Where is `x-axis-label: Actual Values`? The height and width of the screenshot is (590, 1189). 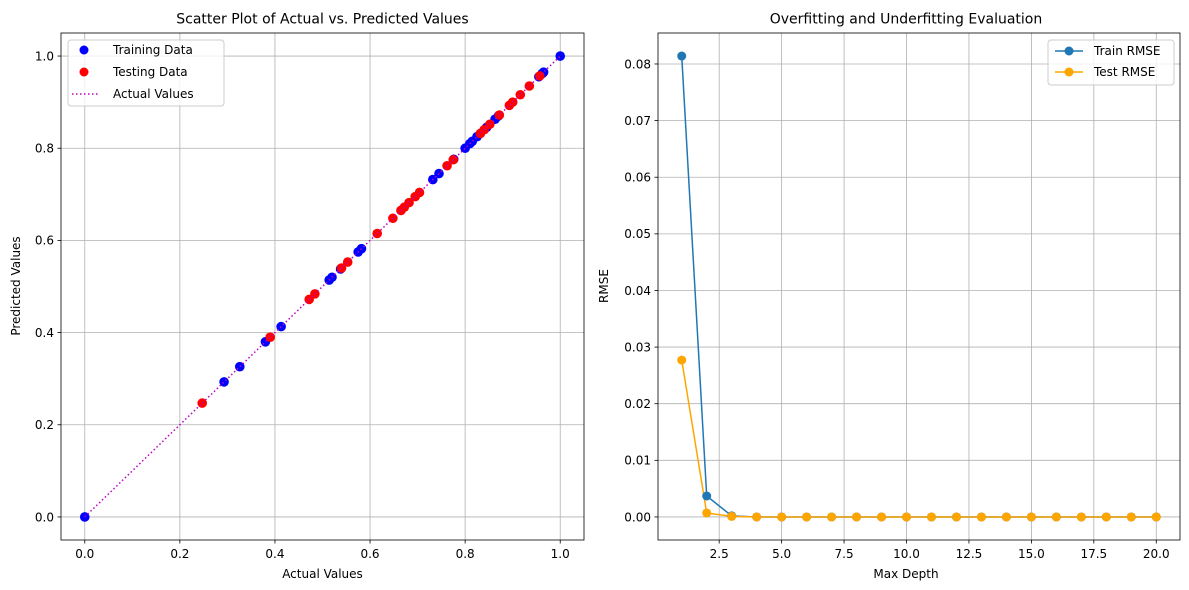
x-axis-label: Actual Values is located at coordinates (322, 574).